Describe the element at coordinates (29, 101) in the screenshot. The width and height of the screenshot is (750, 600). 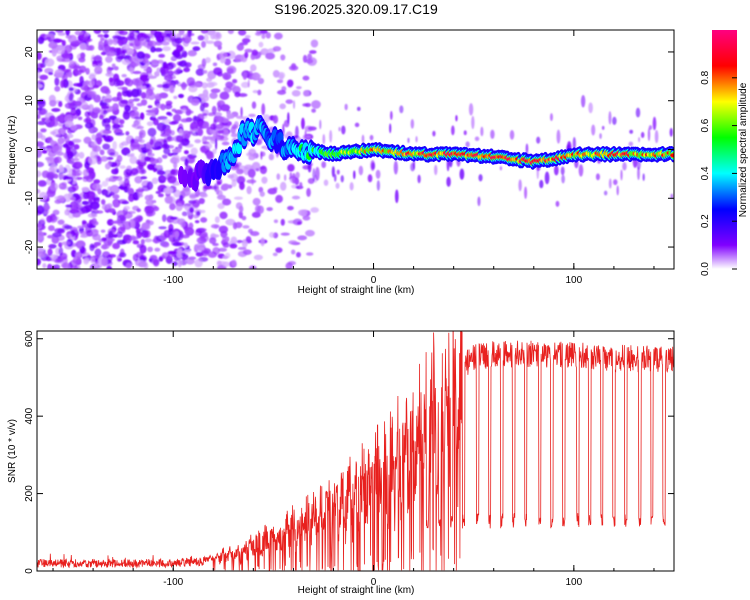
I see `spectrogram-y-tick-label: 10` at that location.